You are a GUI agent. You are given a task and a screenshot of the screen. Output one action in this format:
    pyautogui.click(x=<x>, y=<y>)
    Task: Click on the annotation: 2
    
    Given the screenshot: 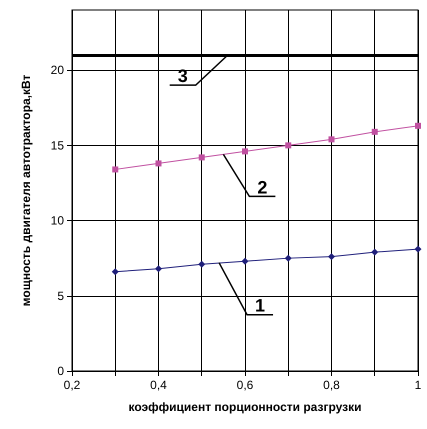 What is the action you would take?
    pyautogui.click(x=262, y=187)
    